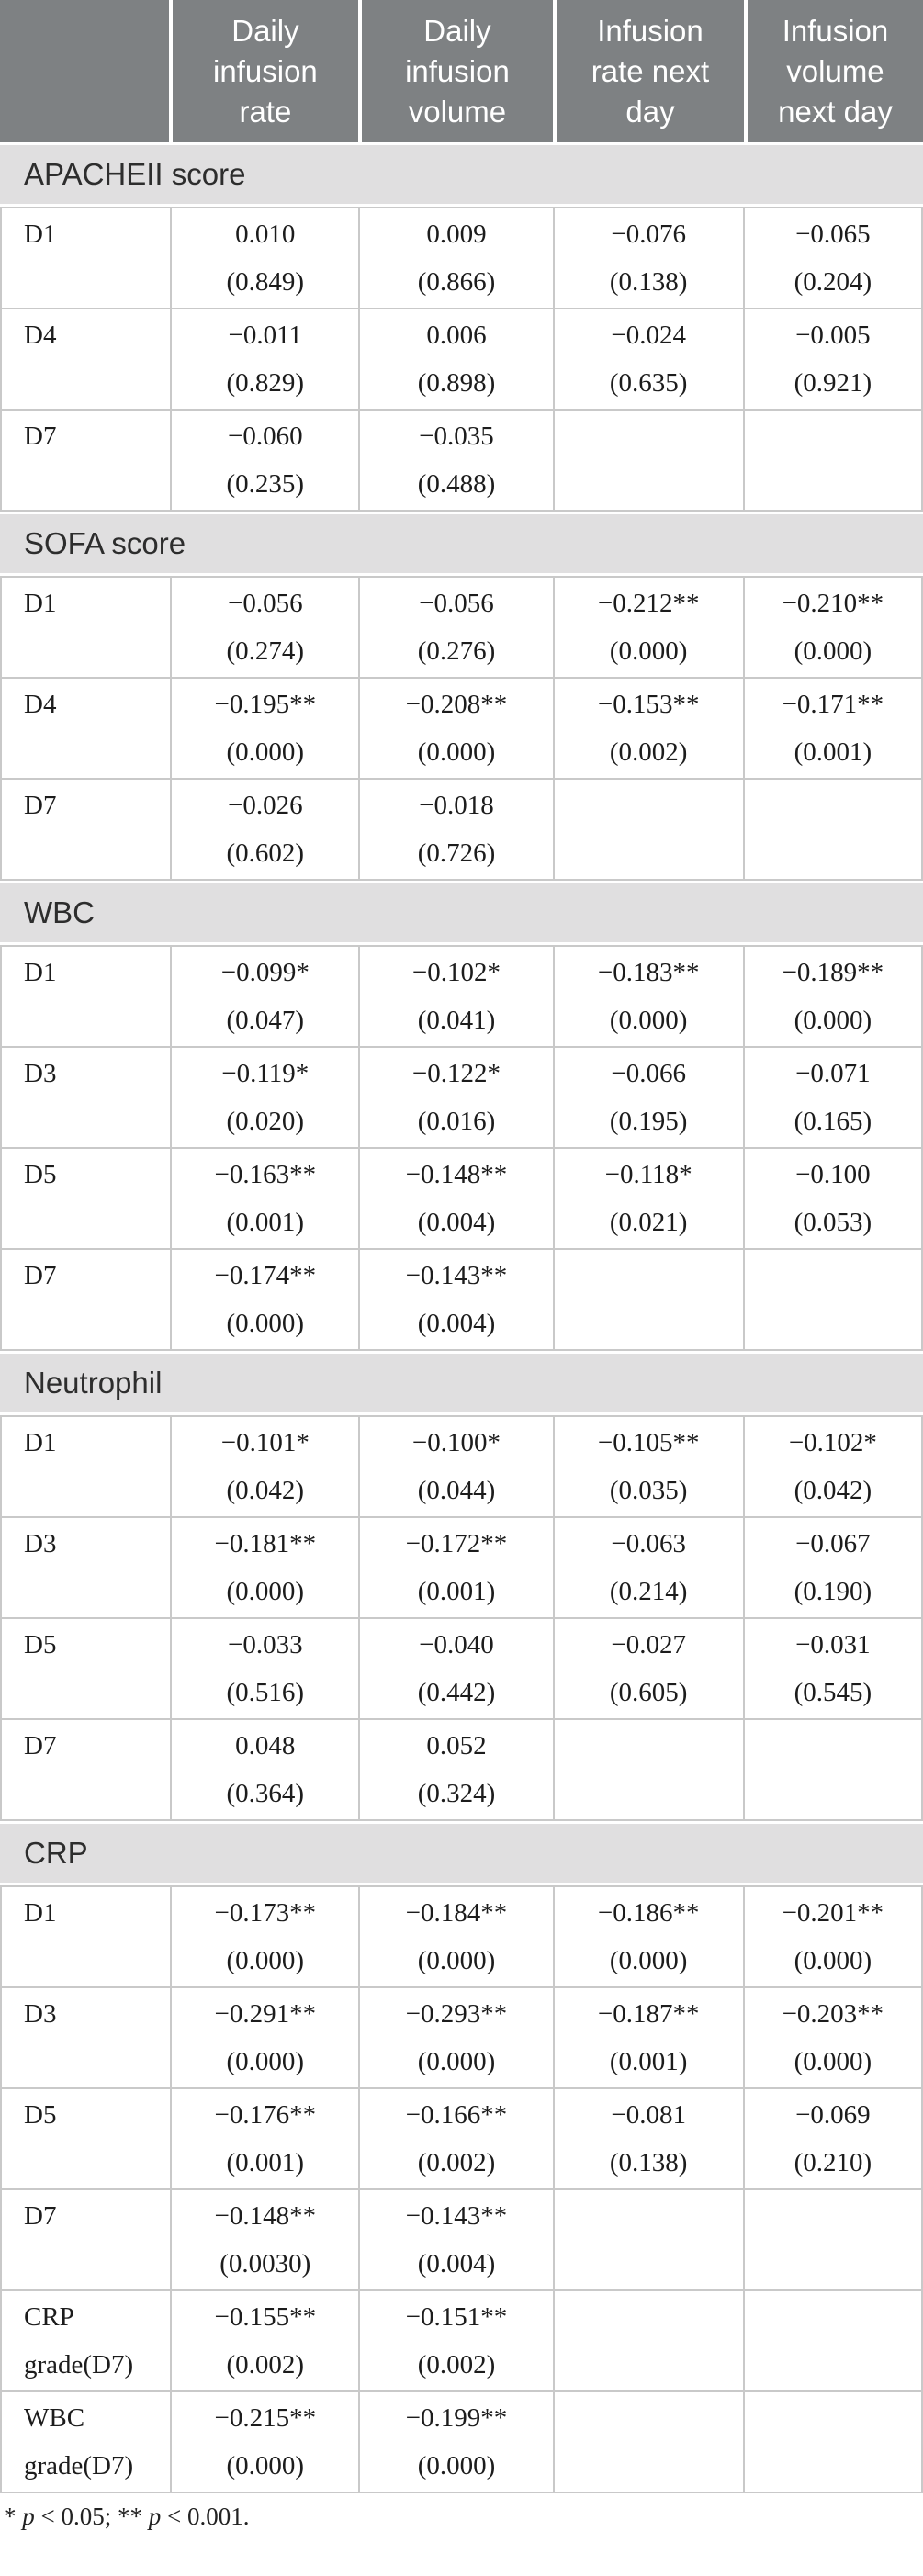  Describe the element at coordinates (455, 1769) in the screenshot. I see `data-cell: 0.052 (0.324)` at that location.